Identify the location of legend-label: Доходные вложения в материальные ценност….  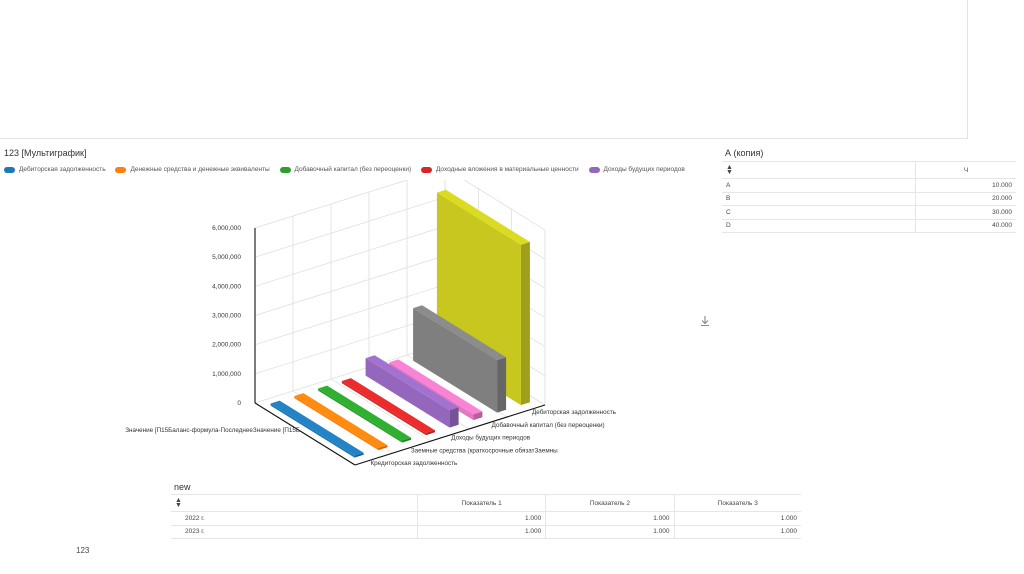
(507, 169).